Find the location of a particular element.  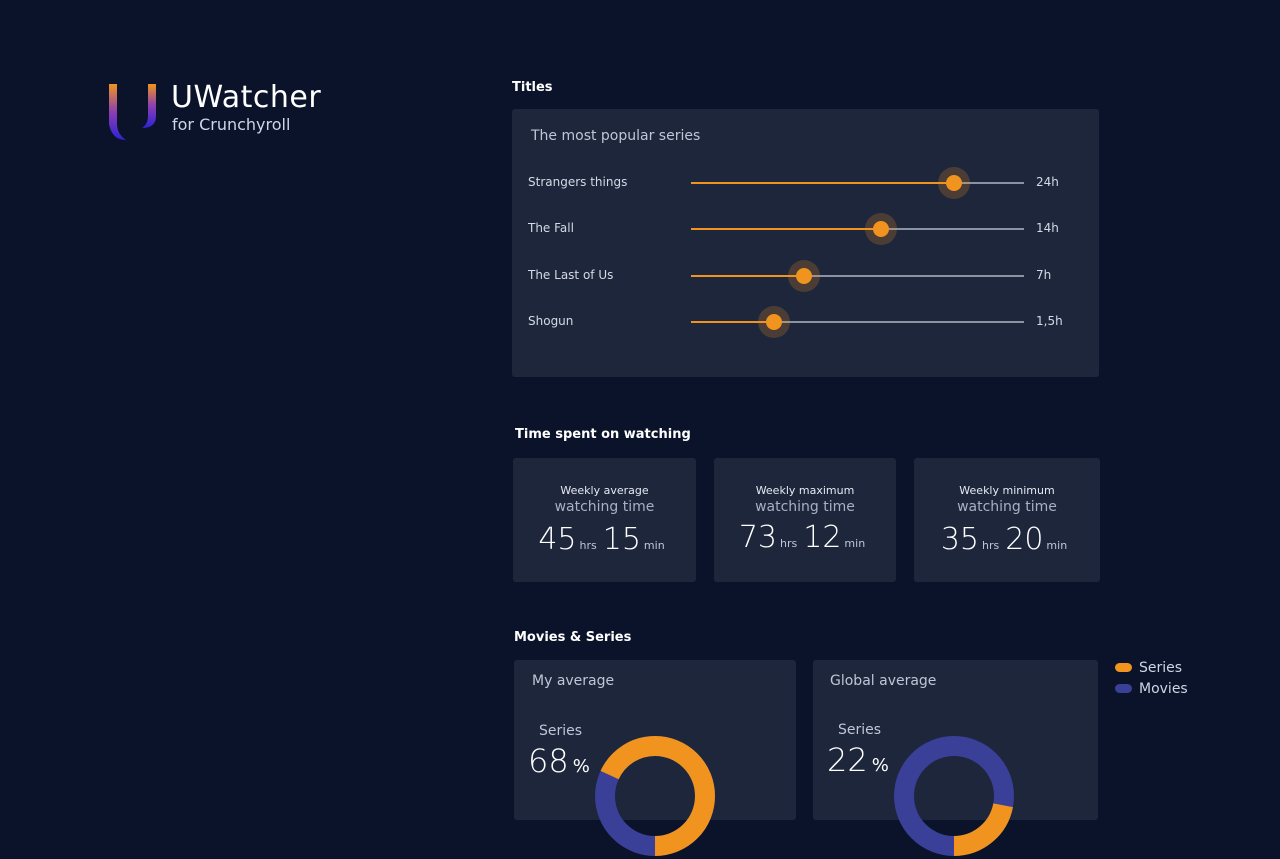

stat-value: 35 hrs 20 min is located at coordinates (1007, 539).